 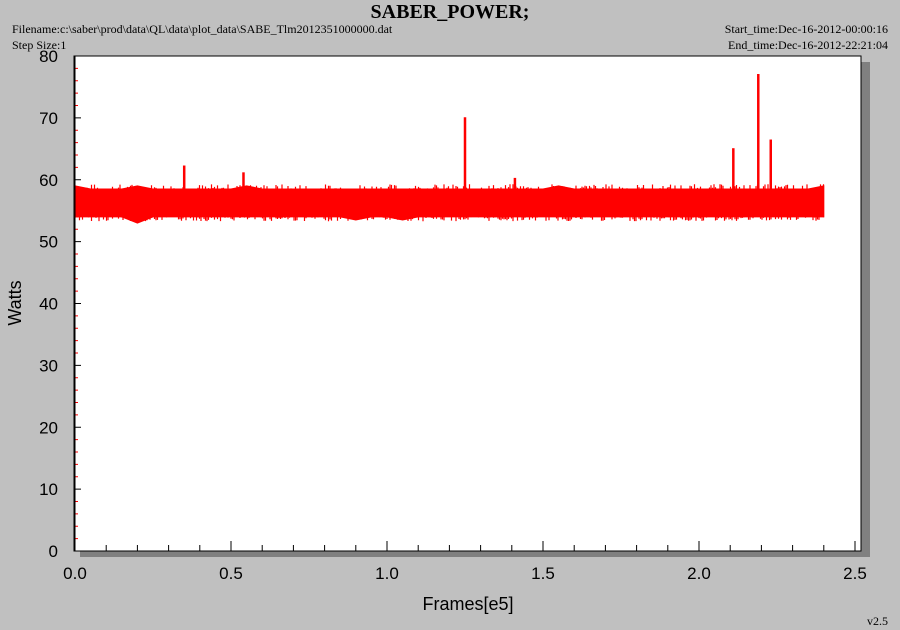 What do you see at coordinates (467, 604) in the screenshot?
I see `x-axis-label: Frames[e5]` at bounding box center [467, 604].